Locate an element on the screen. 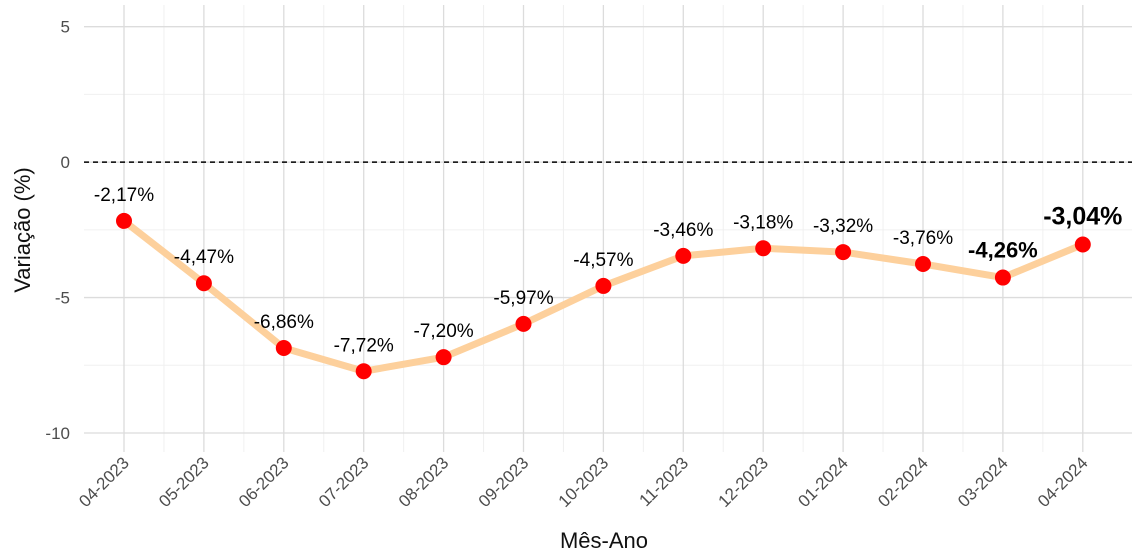 The width and height of the screenshot is (1132, 552). value-label: -7,20% is located at coordinates (443, 331).